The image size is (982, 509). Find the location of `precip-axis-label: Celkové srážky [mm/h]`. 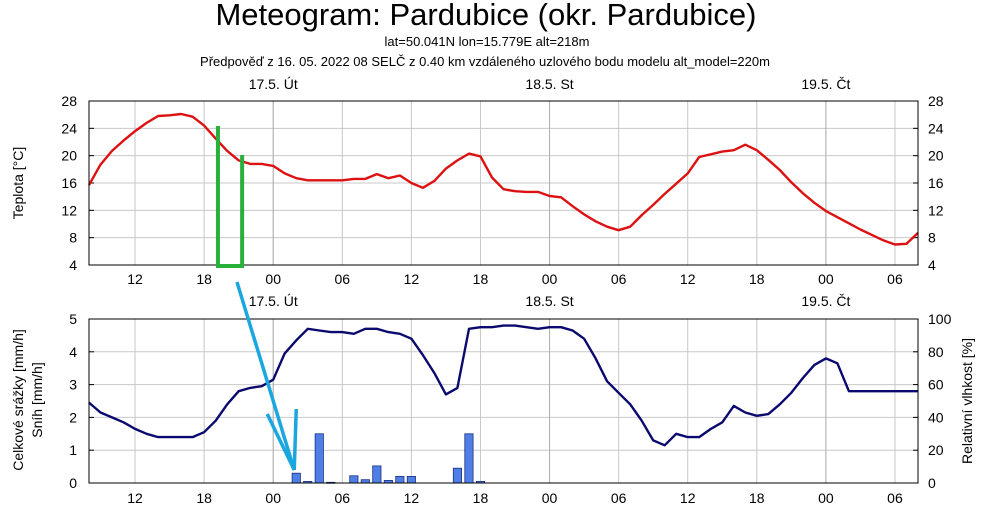

precip-axis-label: Celkové srážky [mm/h] is located at coordinates (18, 400).